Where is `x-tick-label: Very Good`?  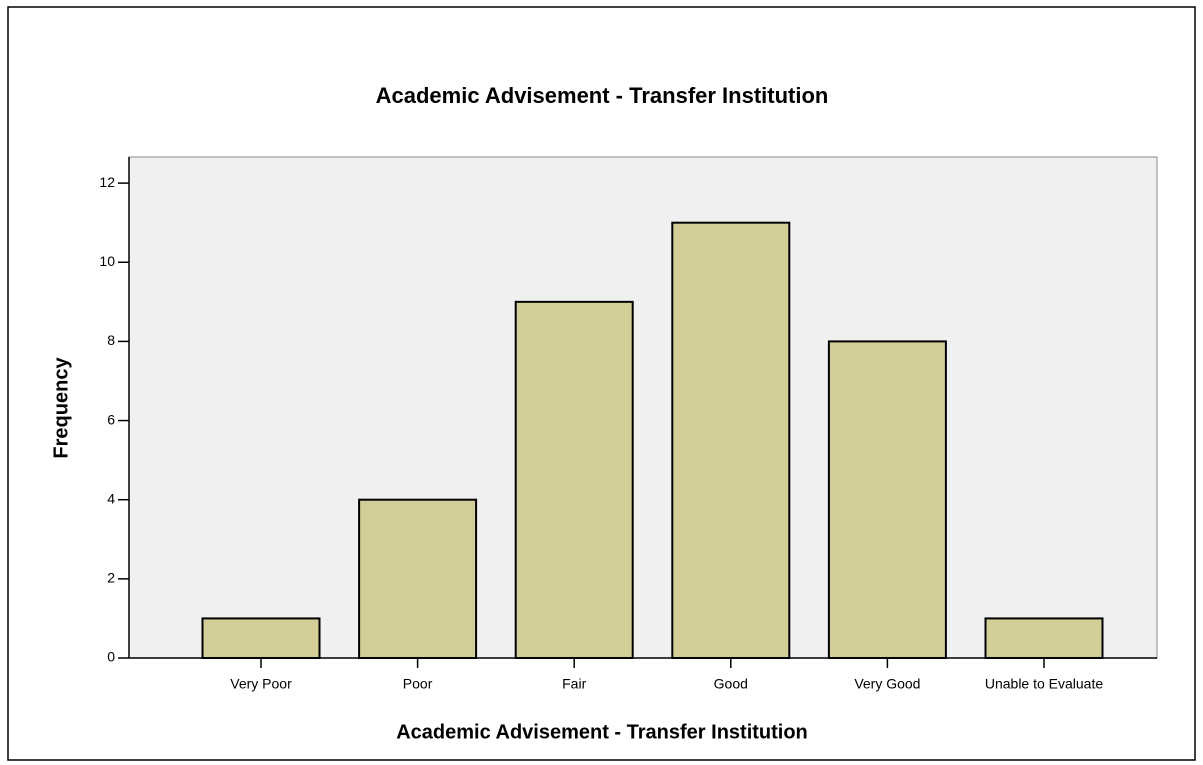
x-tick-label: Very Good is located at coordinates (887, 684).